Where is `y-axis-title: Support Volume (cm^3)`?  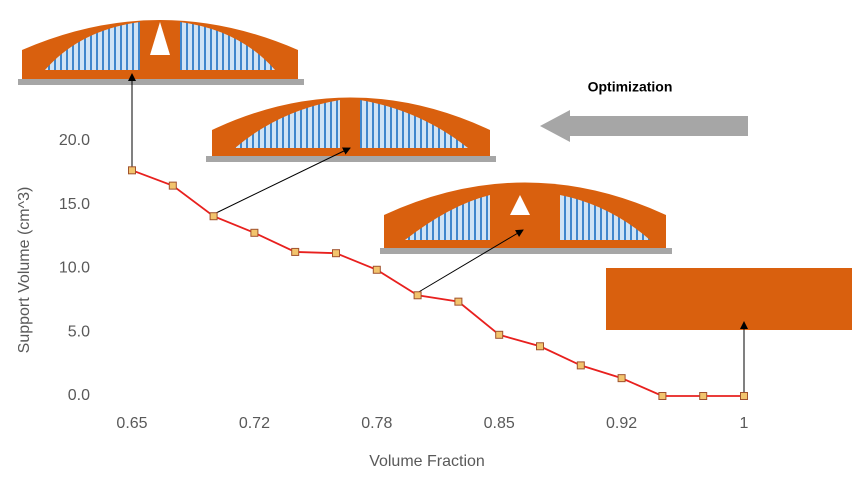
y-axis-title: Support Volume (cm^3) is located at coordinates (24, 270).